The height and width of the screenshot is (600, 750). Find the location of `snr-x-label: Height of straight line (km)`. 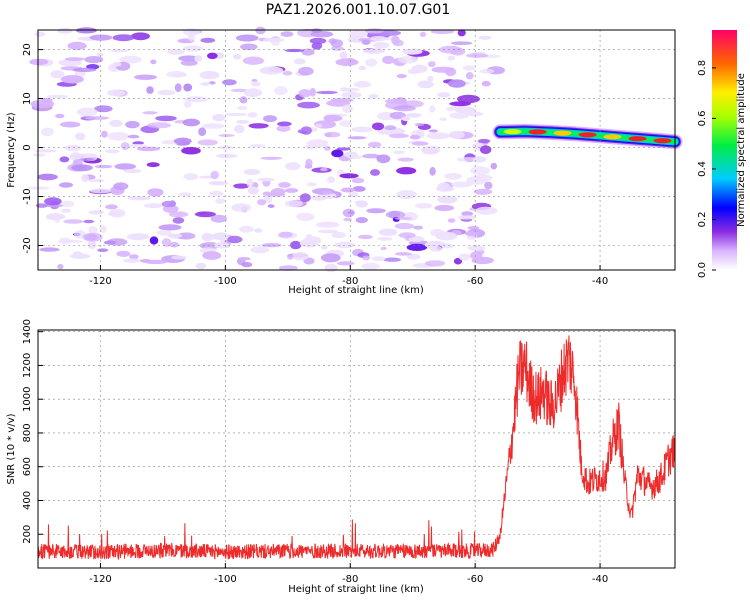

snr-x-label: Height of straight line (km) is located at coordinates (356, 589).